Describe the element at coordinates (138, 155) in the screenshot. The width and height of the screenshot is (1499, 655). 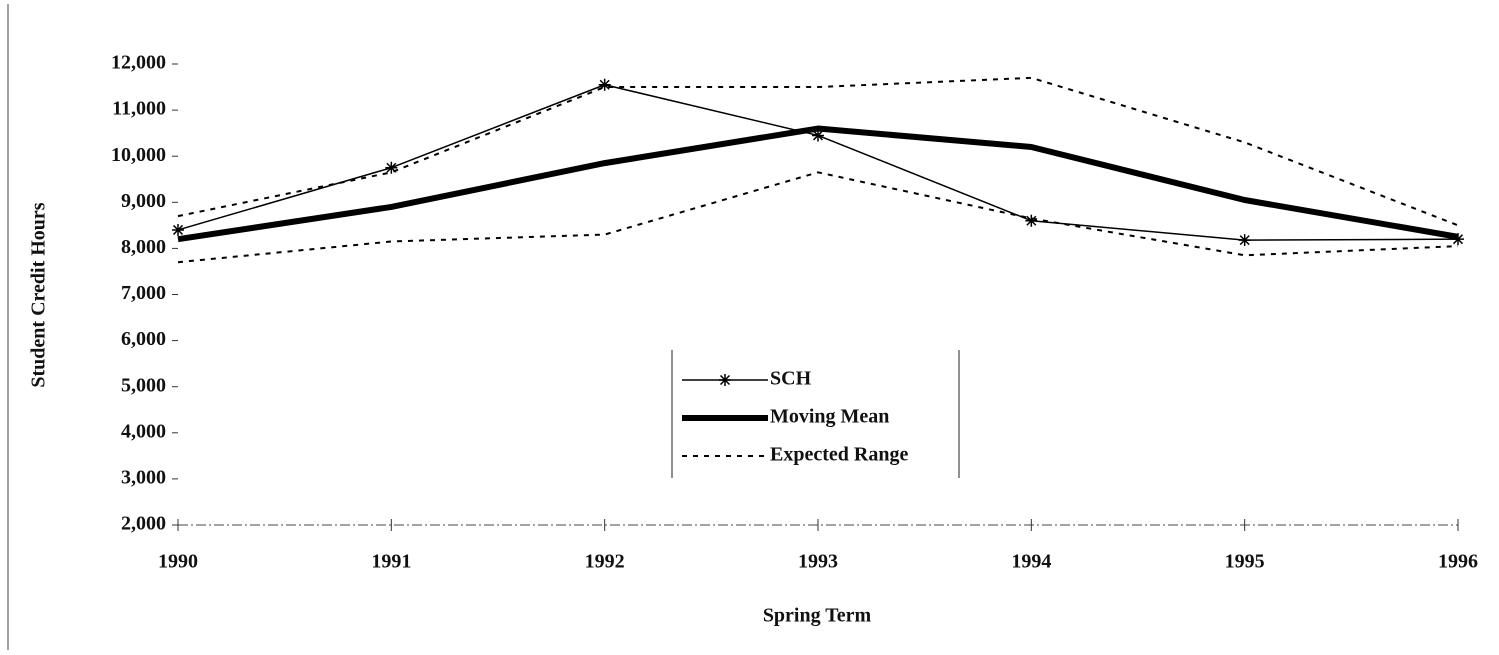
I see `y-tick-label: 10,000` at that location.